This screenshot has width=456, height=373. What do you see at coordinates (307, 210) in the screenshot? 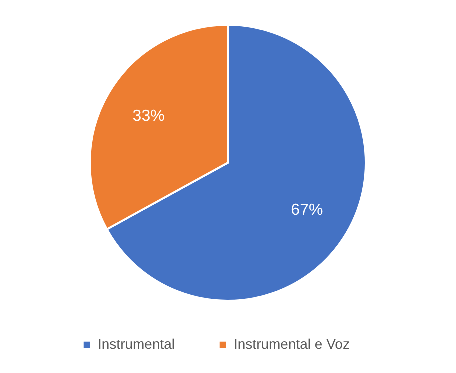
I see `data-label: 67%` at bounding box center [307, 210].